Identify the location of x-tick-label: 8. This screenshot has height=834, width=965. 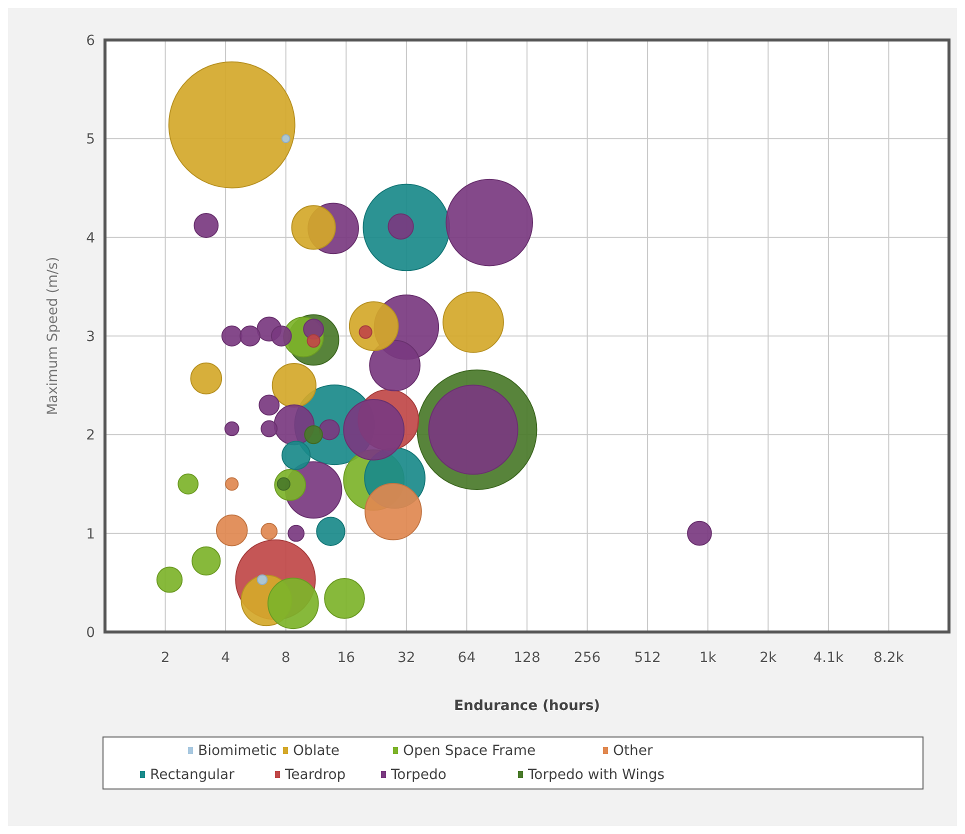
(285, 658).